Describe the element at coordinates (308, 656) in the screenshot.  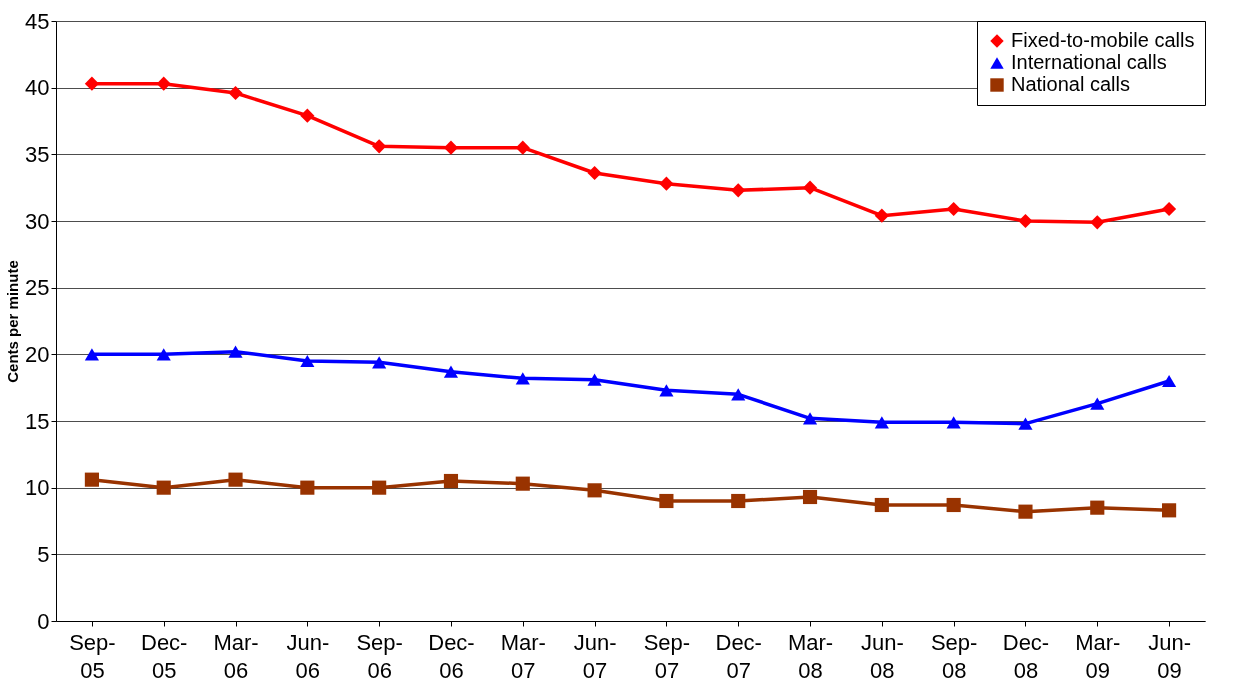
I see `x-tick-label: Jun-06` at that location.